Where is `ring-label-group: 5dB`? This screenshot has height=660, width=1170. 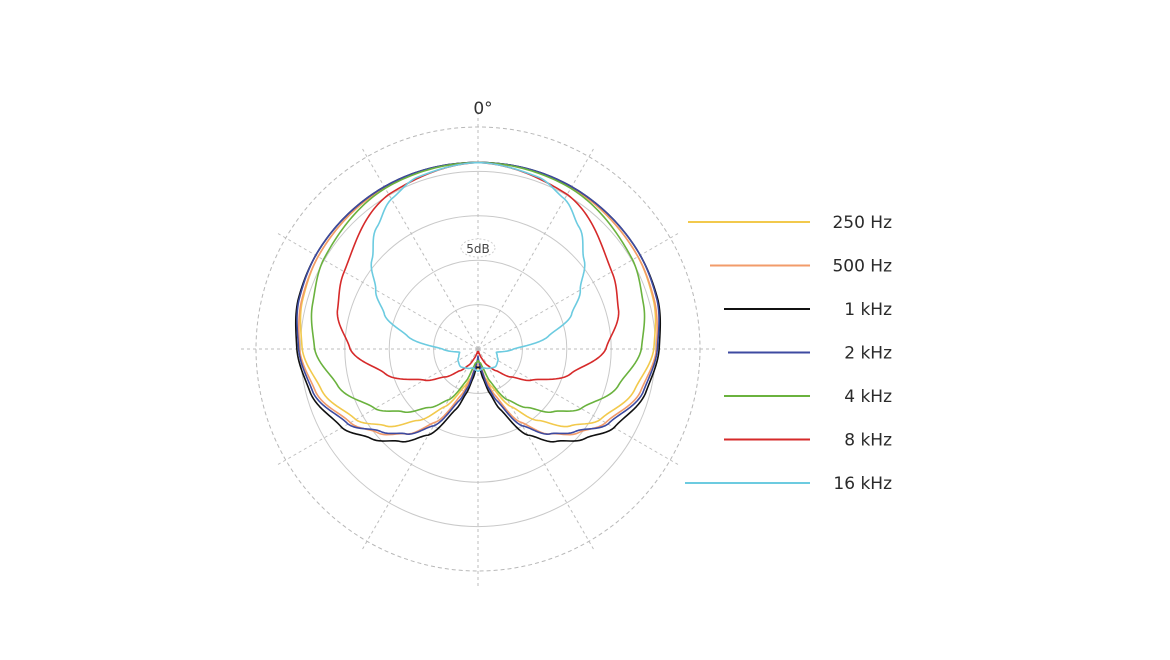 ring-label-group: 5dB is located at coordinates (478, 248).